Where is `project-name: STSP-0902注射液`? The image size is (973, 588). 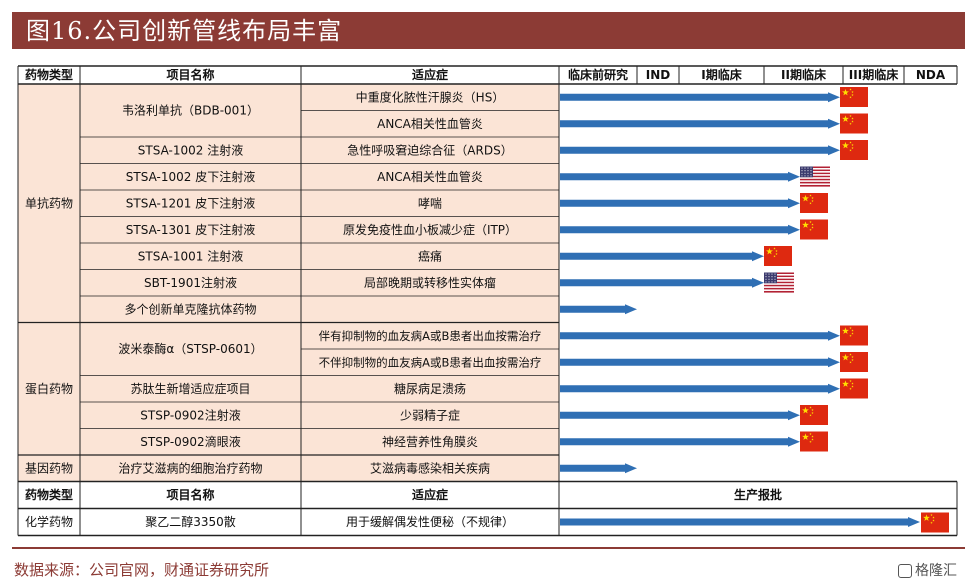
project-name: STSP-0902注射液 is located at coordinates (190, 414).